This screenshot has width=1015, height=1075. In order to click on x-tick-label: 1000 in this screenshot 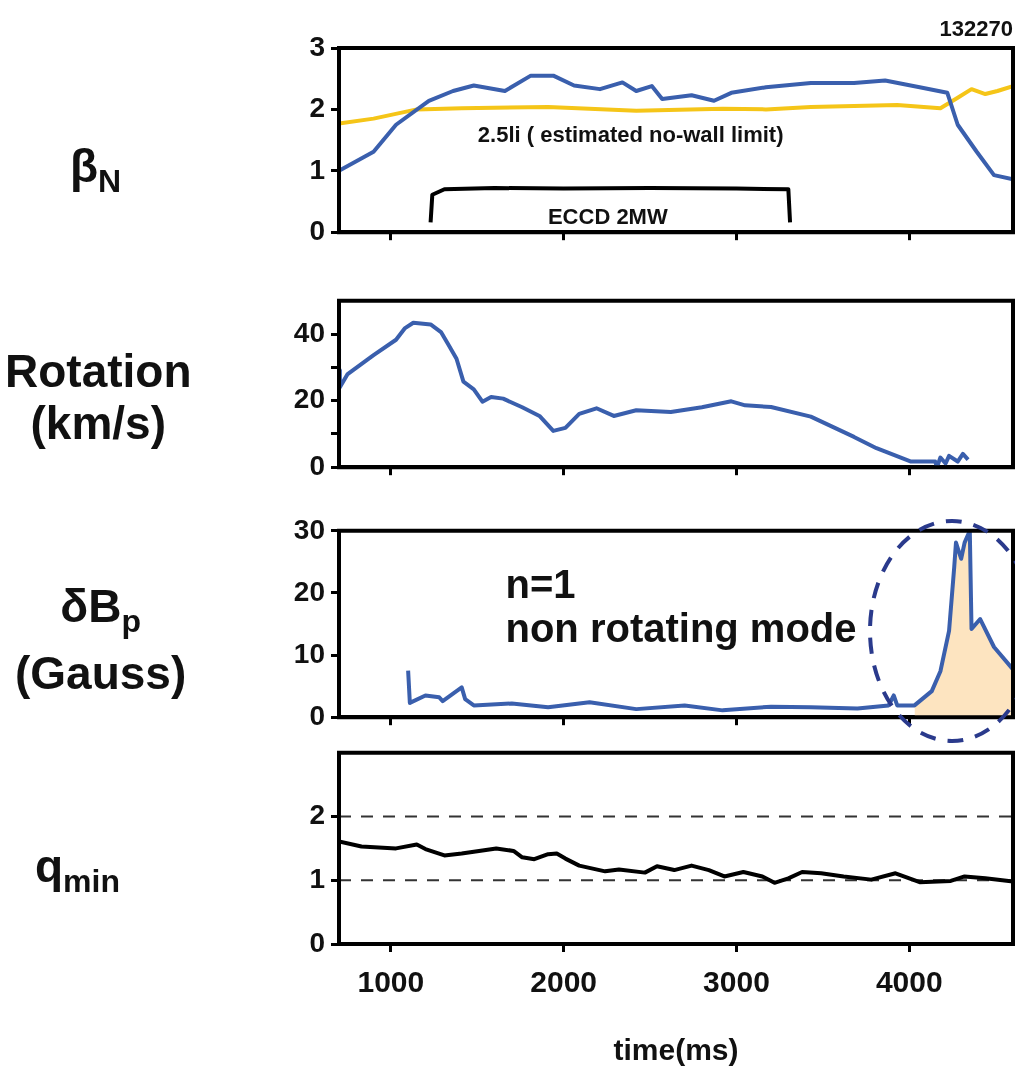, I will do `click(391, 982)`.